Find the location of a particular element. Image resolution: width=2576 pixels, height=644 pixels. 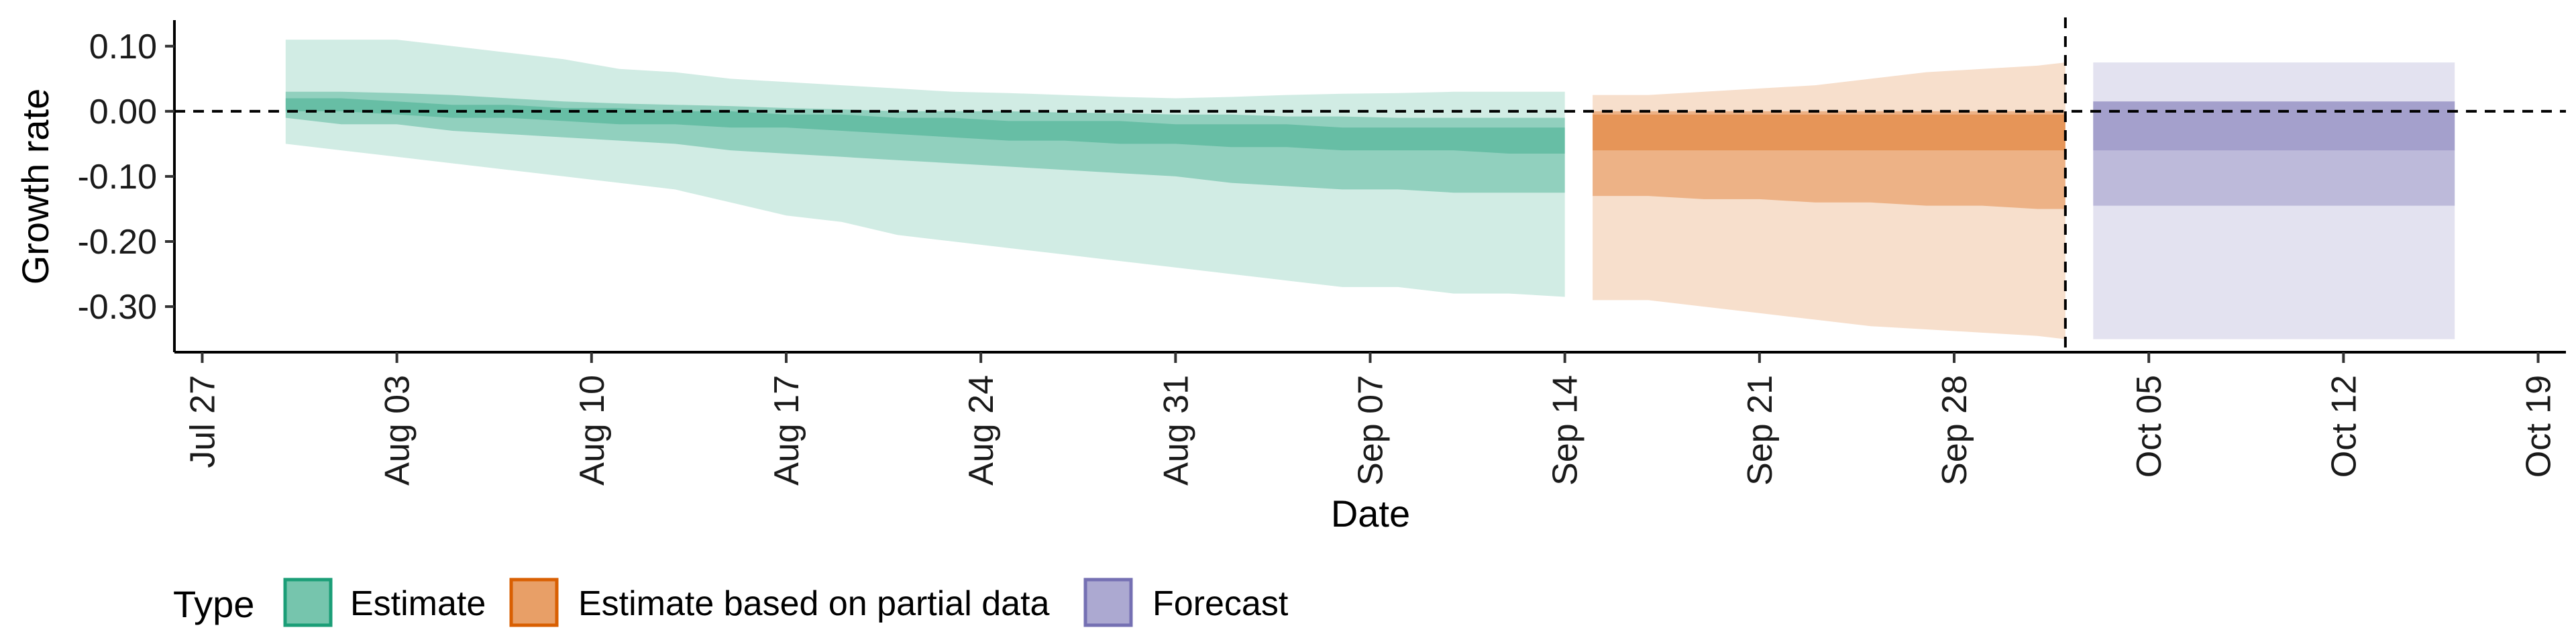

y-axis-ticks: 0.10 0.00 -0.10 -0.20 -0.30 is located at coordinates (125, 177).